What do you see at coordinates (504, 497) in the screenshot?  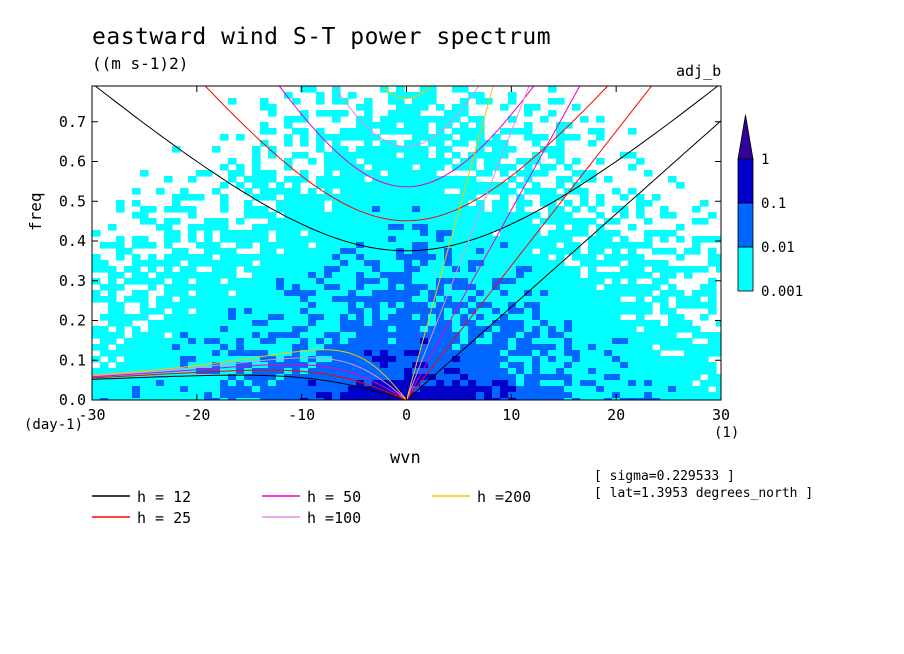 I see `legend-label-h200: h =200` at bounding box center [504, 497].